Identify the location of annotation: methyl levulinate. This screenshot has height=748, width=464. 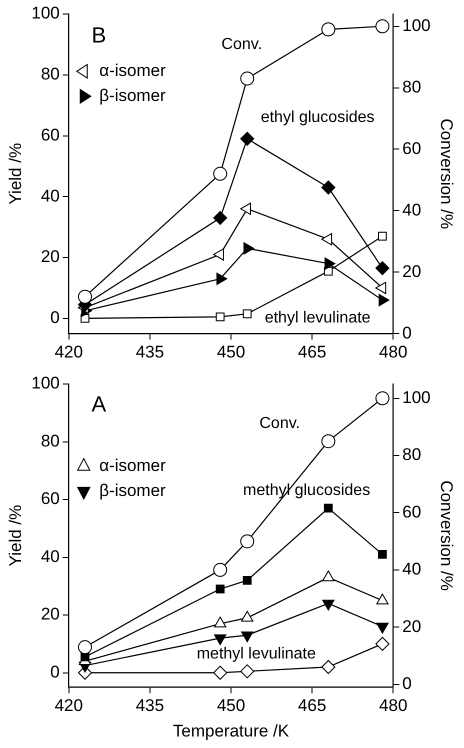
(256, 653).